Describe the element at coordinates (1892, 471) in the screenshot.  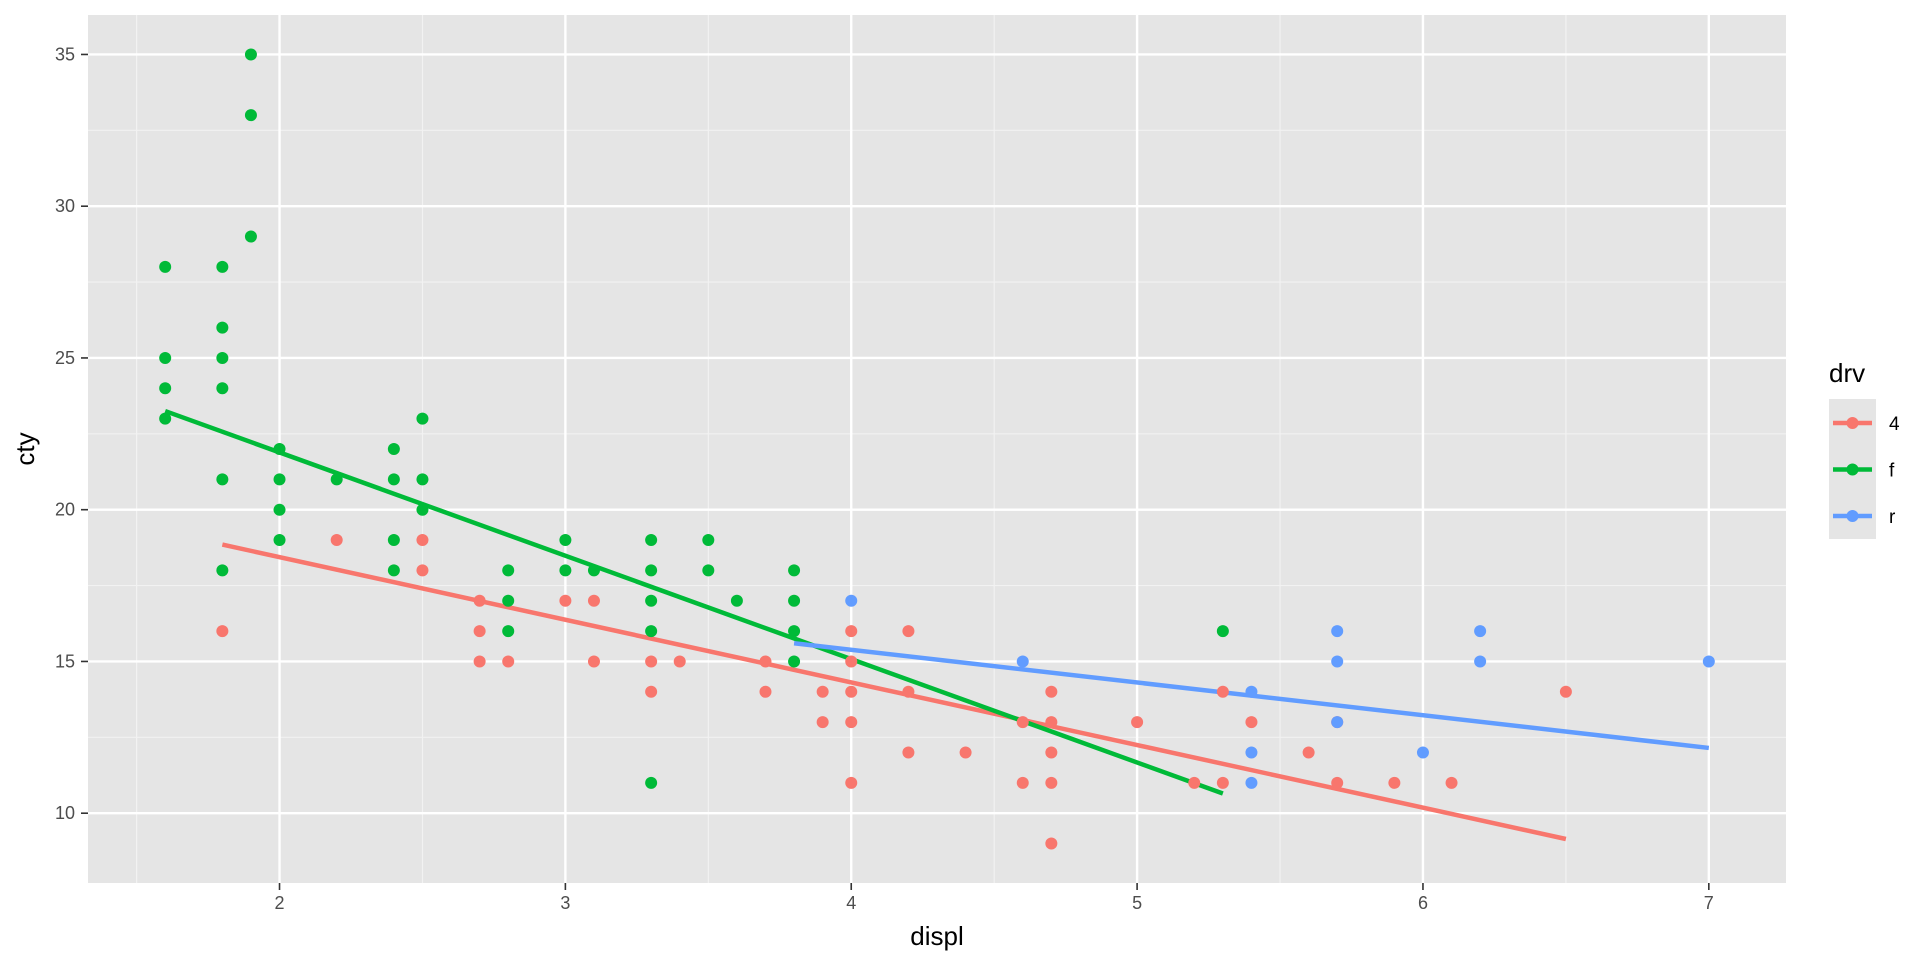
I see `legend-label-f: f` at that location.